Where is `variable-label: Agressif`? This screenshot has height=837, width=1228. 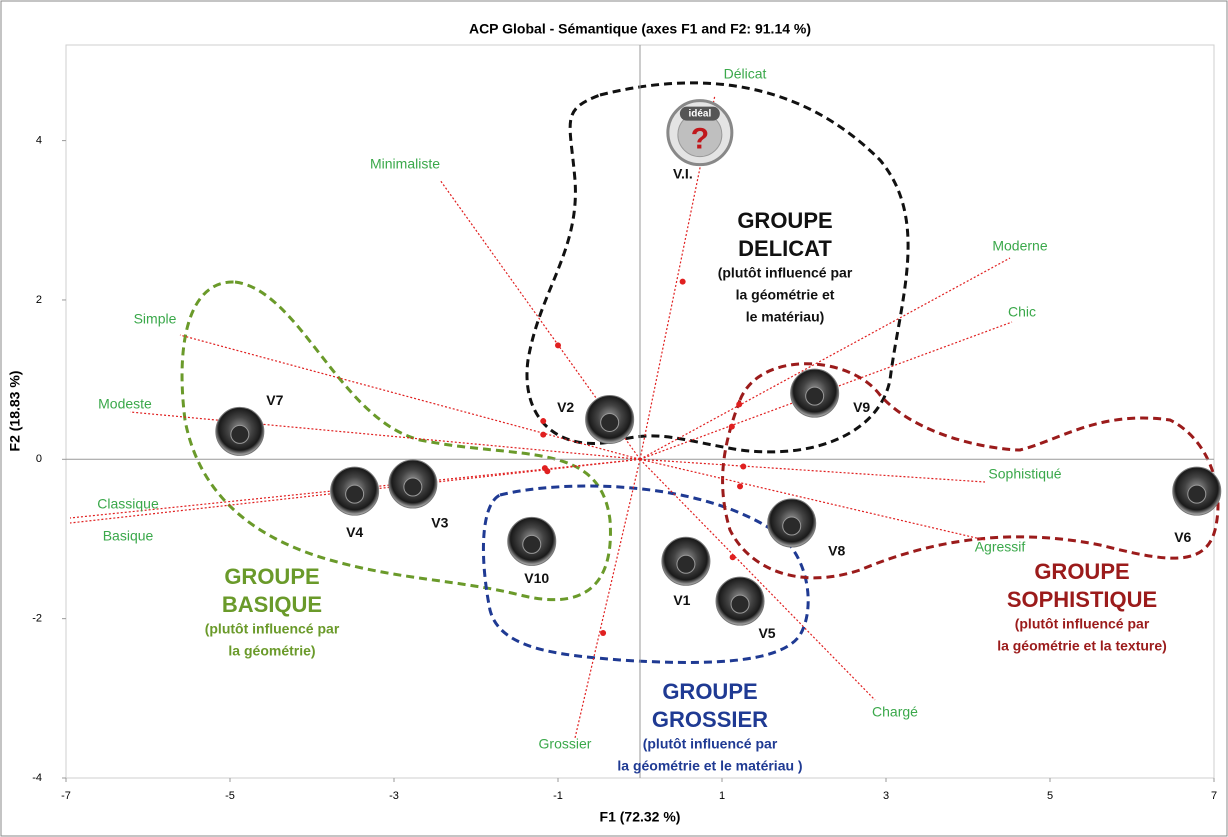 variable-label: Agressif is located at coordinates (1000, 547).